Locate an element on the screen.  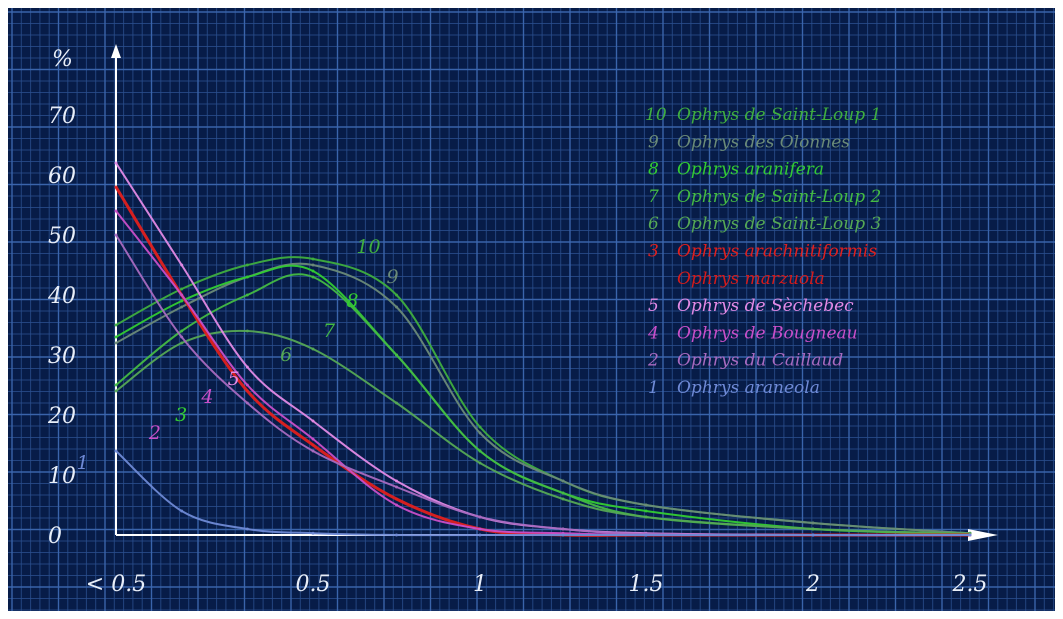
curve-number-label: 10 is located at coordinates (368, 247).